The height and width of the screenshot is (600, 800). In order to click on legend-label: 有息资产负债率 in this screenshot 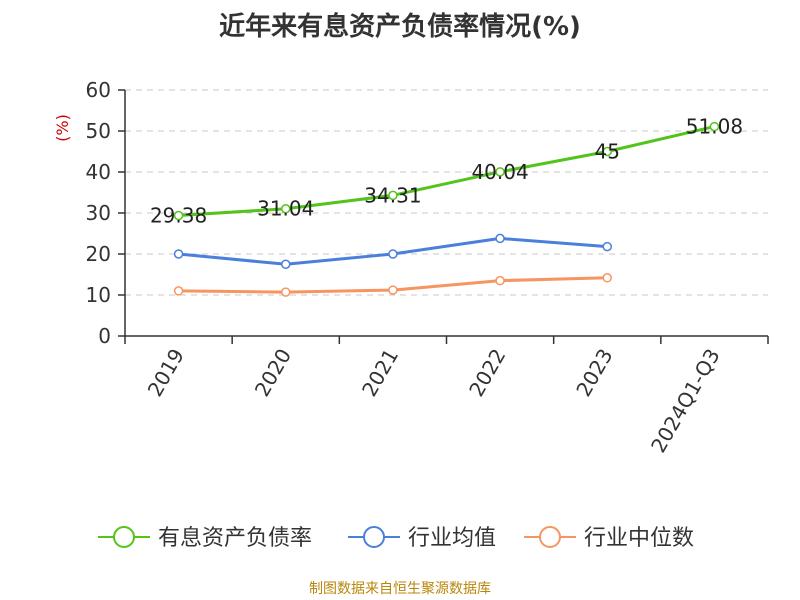, I will do `click(235, 538)`.